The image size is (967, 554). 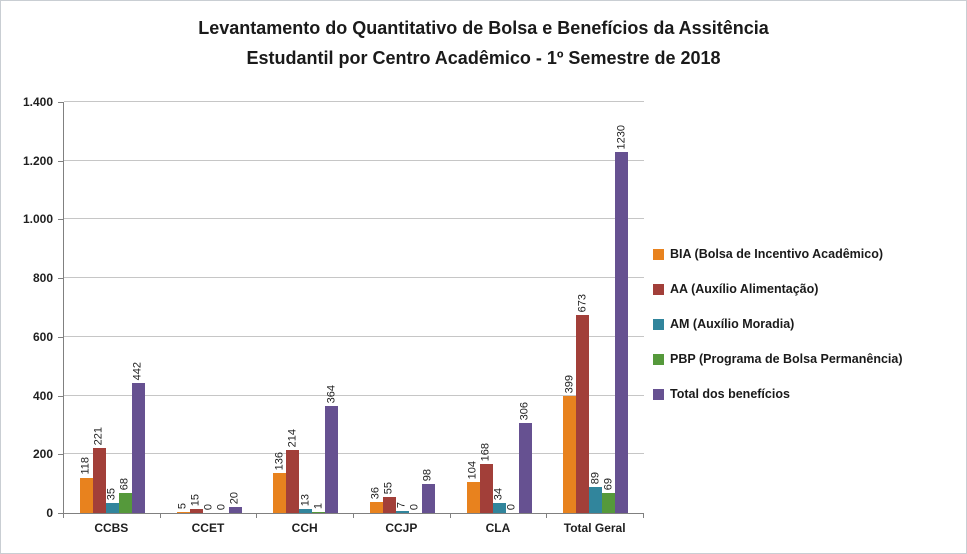 I want to click on bar: 69, so click(x=609, y=495).